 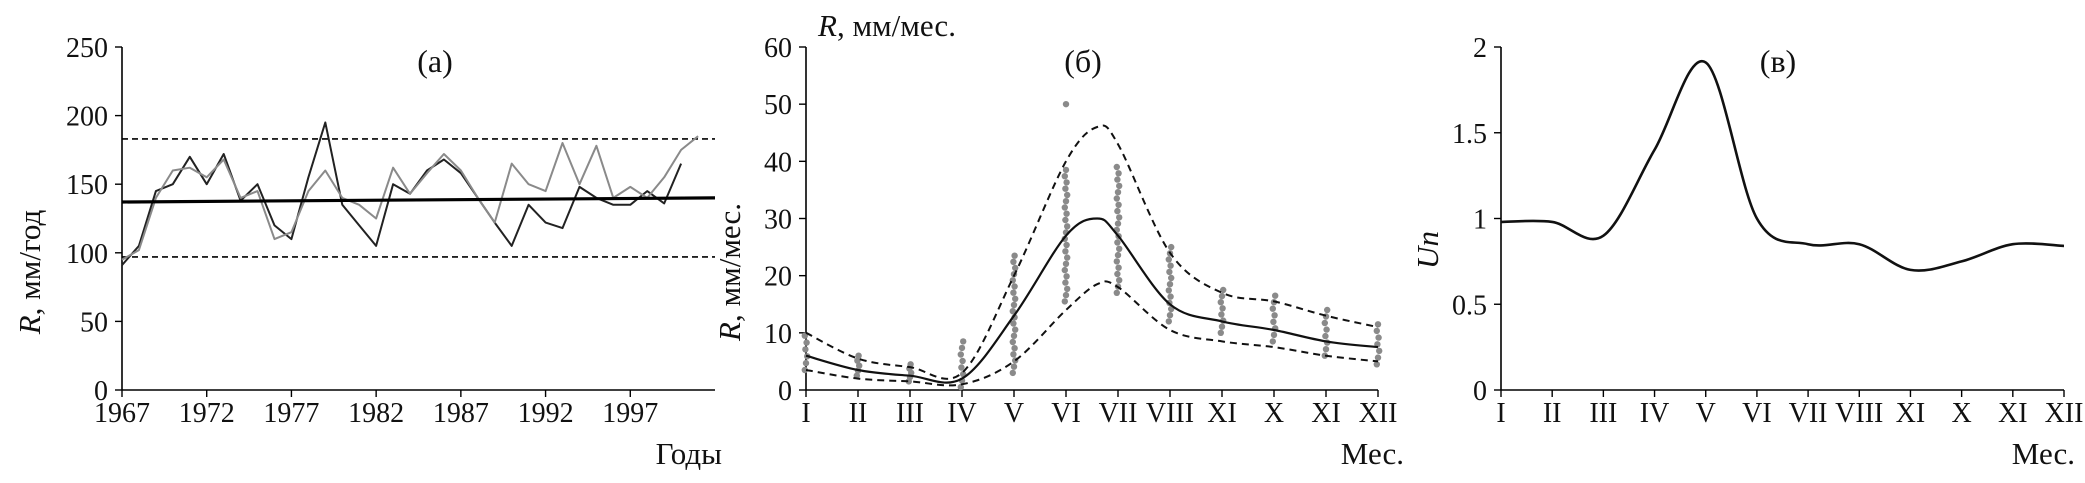 What do you see at coordinates (1480, 391) in the screenshot?
I see `panel-c-y-tick-label: 0` at bounding box center [1480, 391].